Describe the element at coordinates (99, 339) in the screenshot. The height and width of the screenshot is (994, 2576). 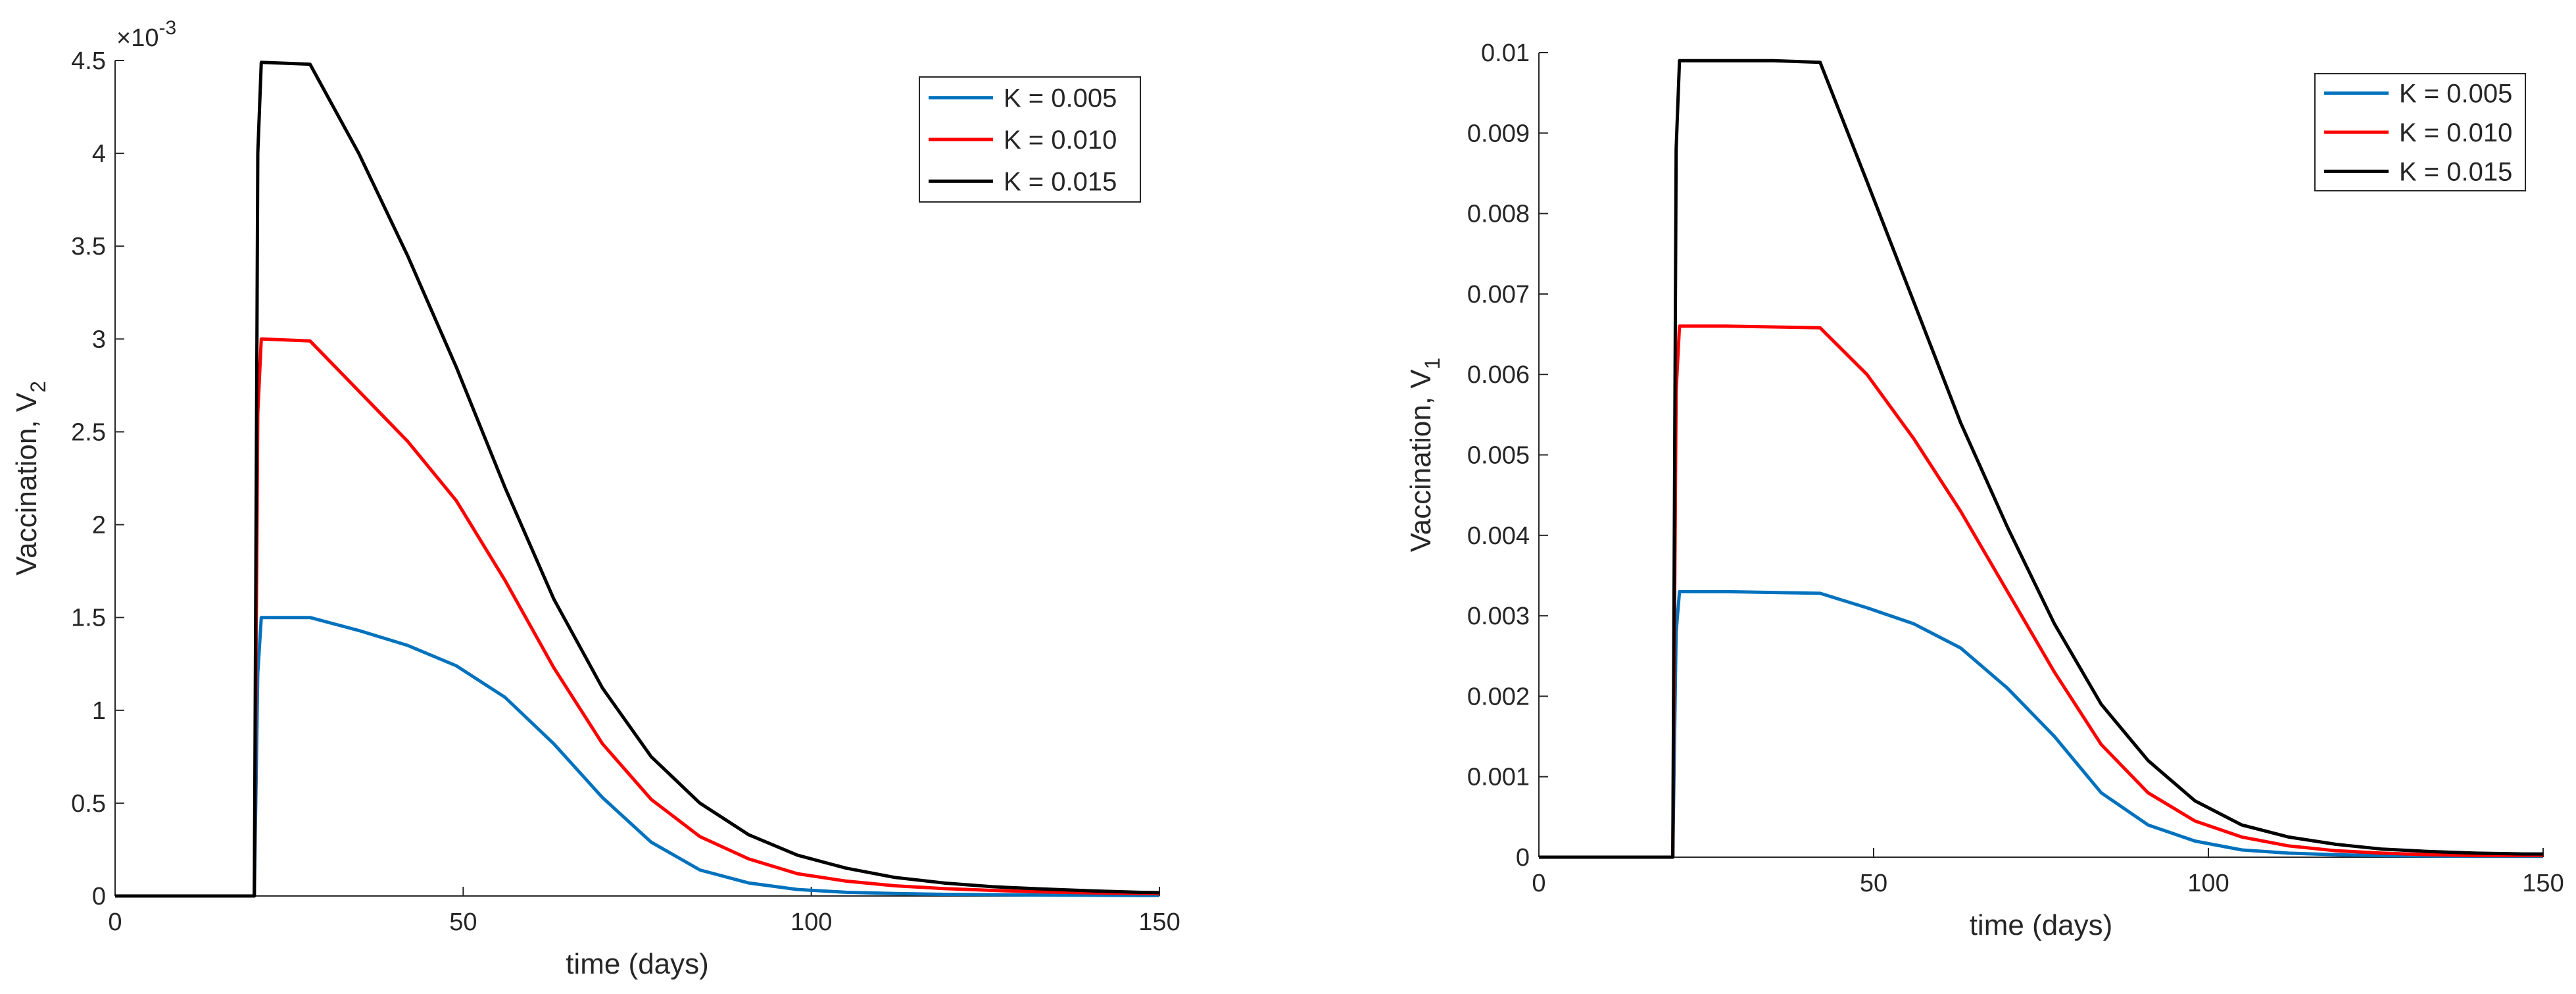
I see `y-tick-label: 3` at that location.